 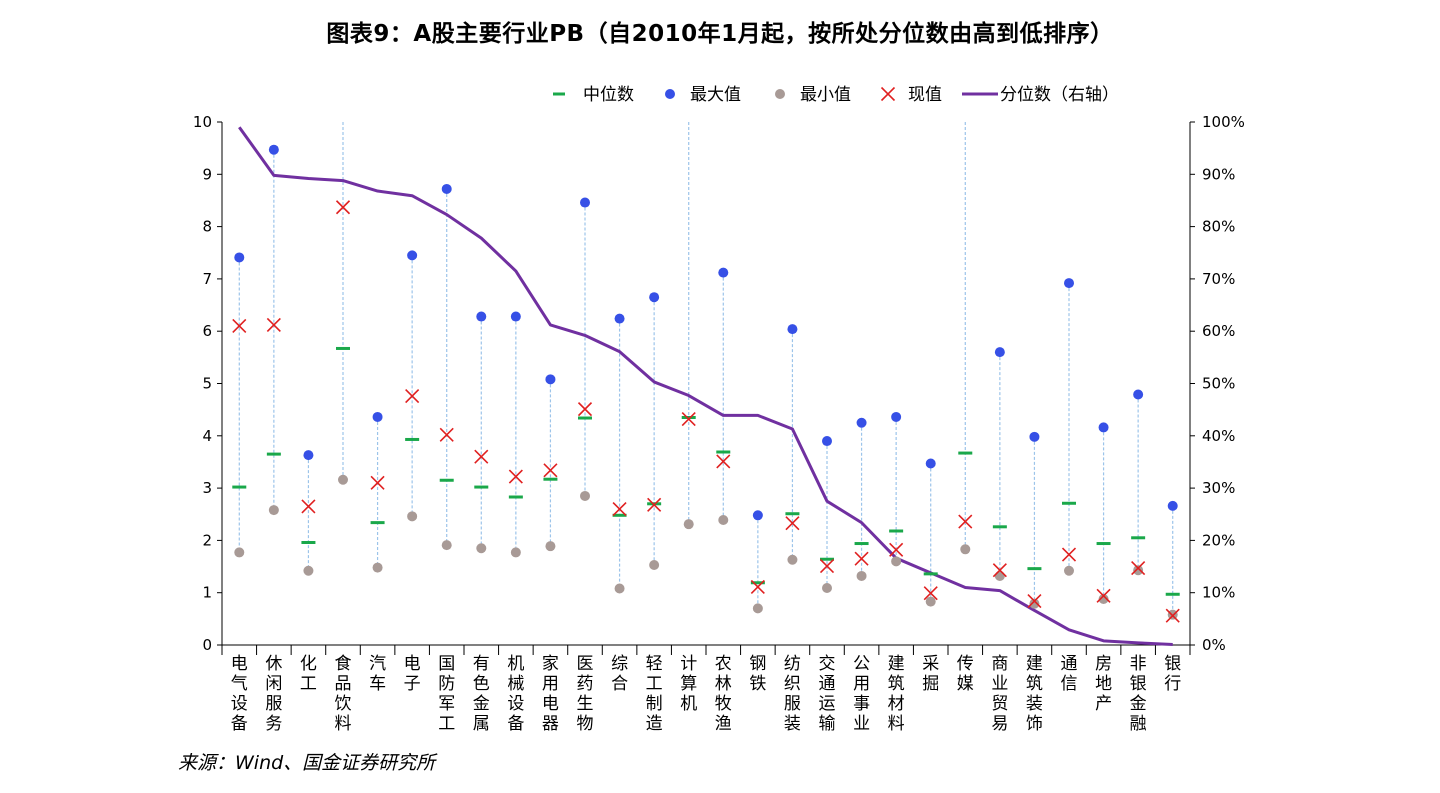 What do you see at coordinates (239, 694) in the screenshot?
I see `category-label: 电气设备` at bounding box center [239, 694].